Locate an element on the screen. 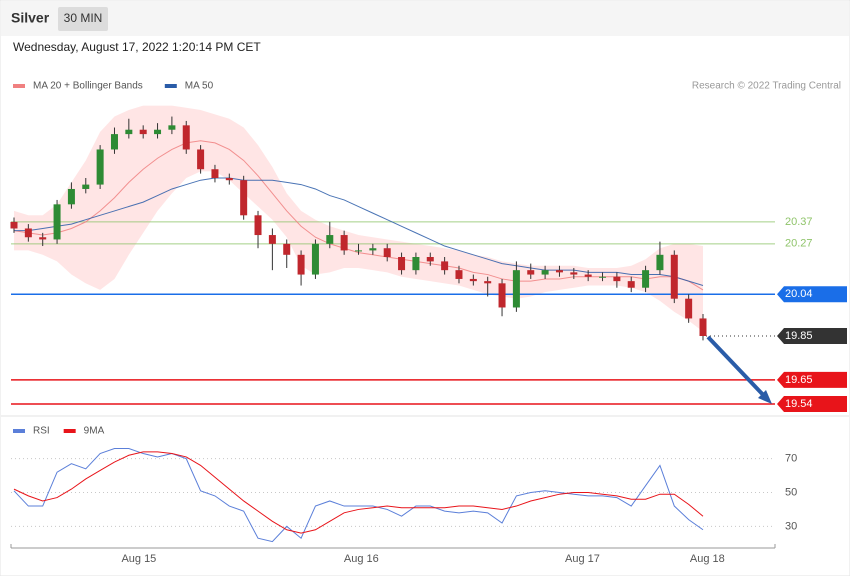  level-label: 20.37 is located at coordinates (799, 222).